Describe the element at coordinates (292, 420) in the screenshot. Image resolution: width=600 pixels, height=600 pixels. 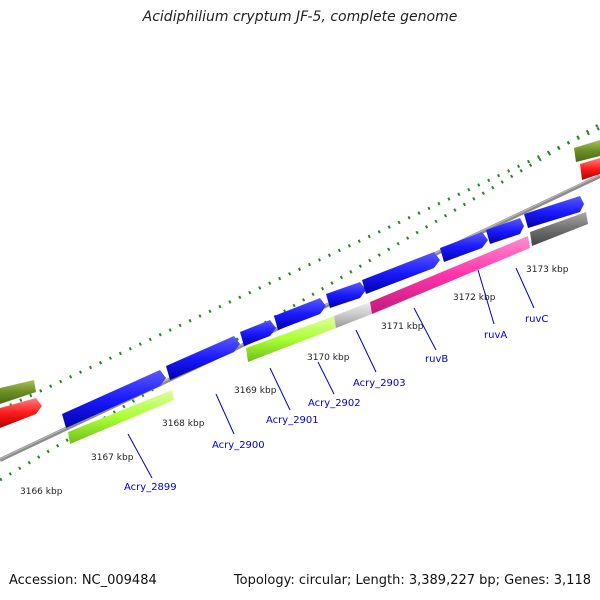
I see `gene-label: Acry_2901` at that location.